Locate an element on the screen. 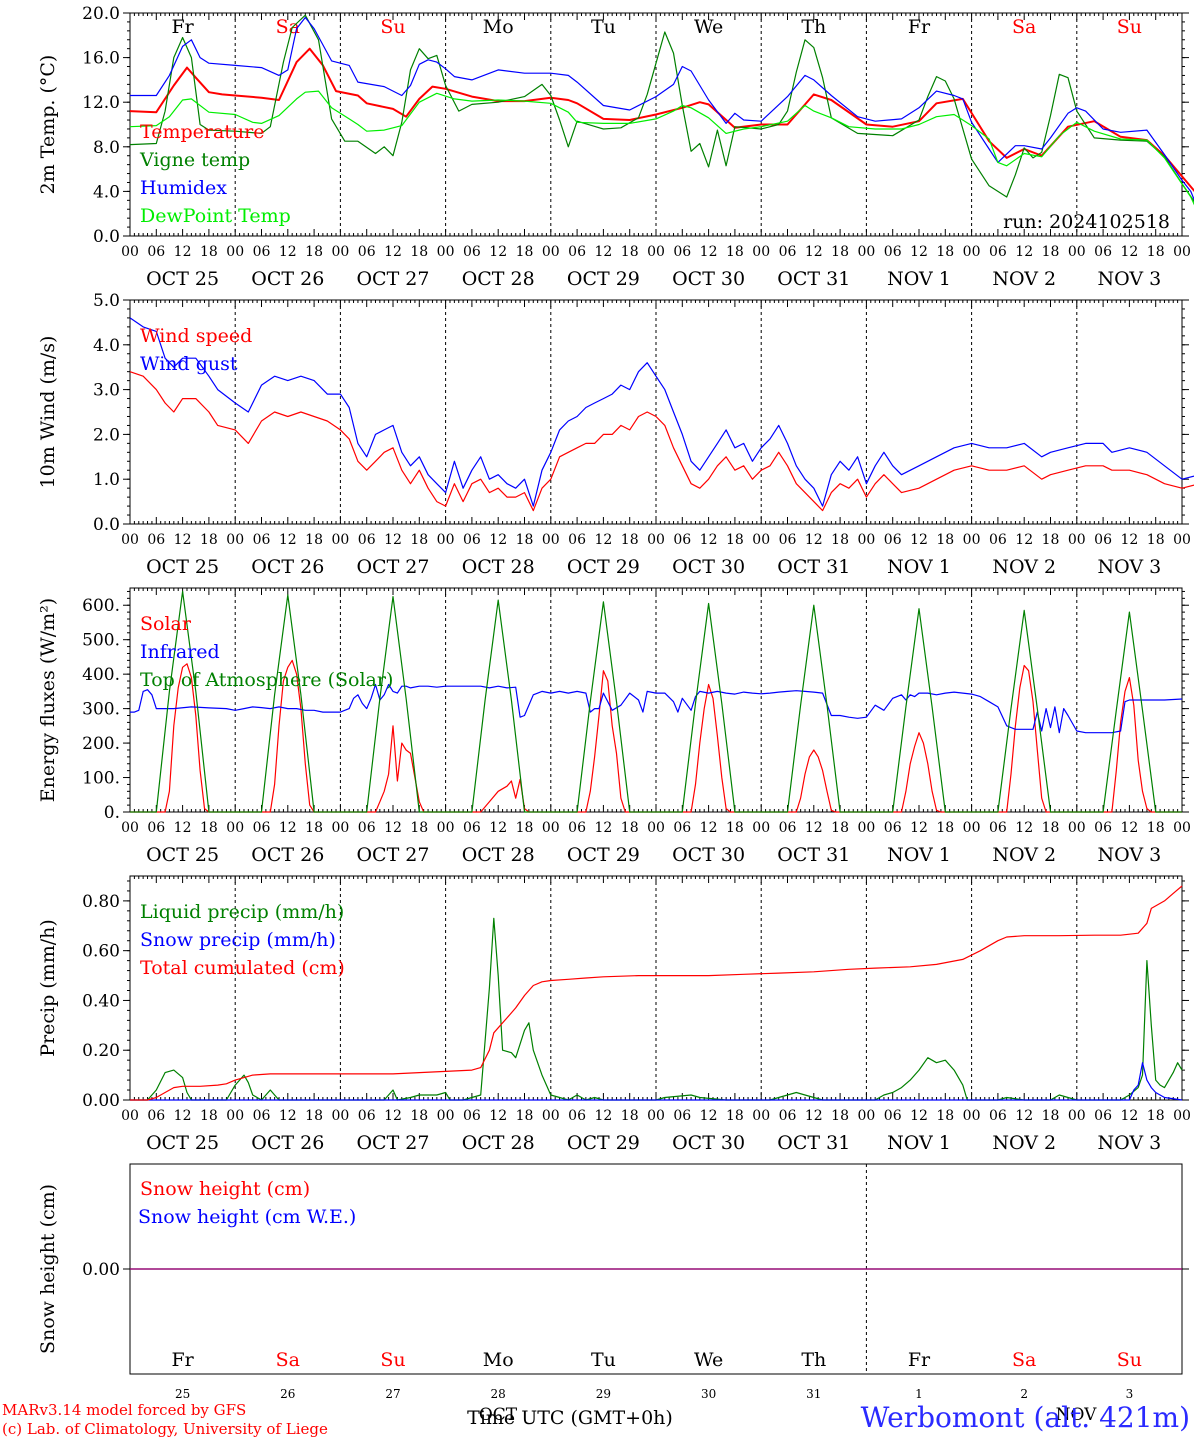 This screenshot has width=1194, height=1444. date-label: NOV 3 is located at coordinates (1130, 567).